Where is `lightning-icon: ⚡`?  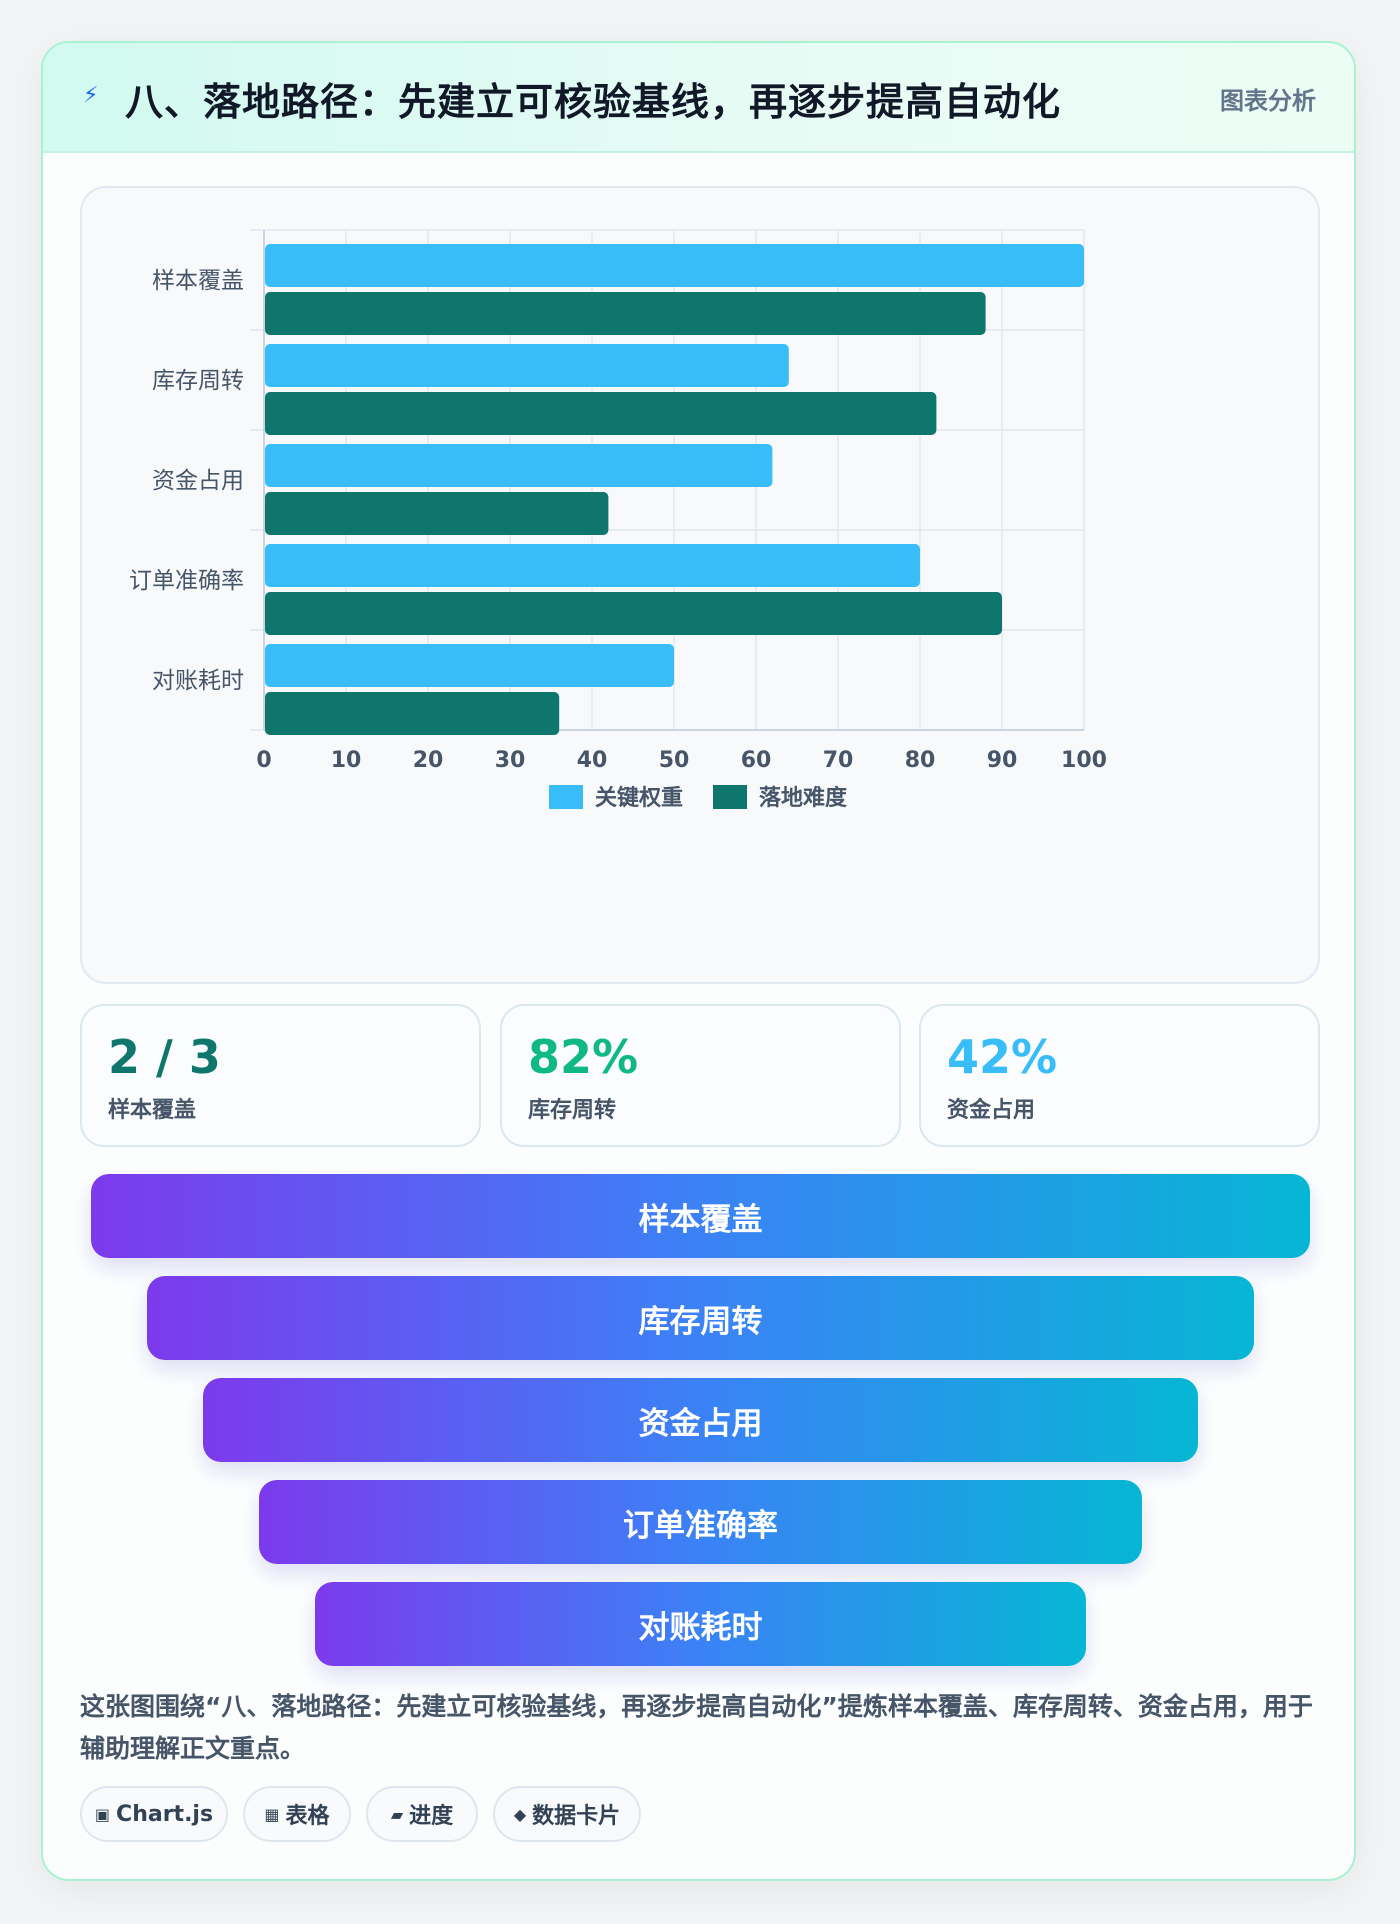 lightning-icon: ⚡ is located at coordinates (91, 95).